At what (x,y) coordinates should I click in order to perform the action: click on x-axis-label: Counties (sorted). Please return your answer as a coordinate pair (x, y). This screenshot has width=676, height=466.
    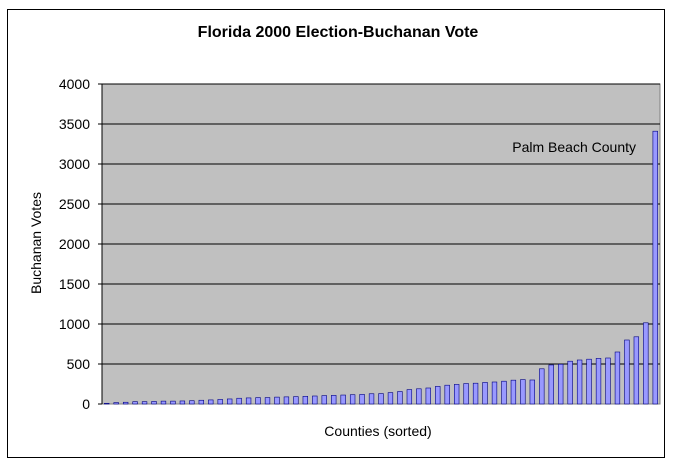
    Looking at the image, I should click on (378, 431).